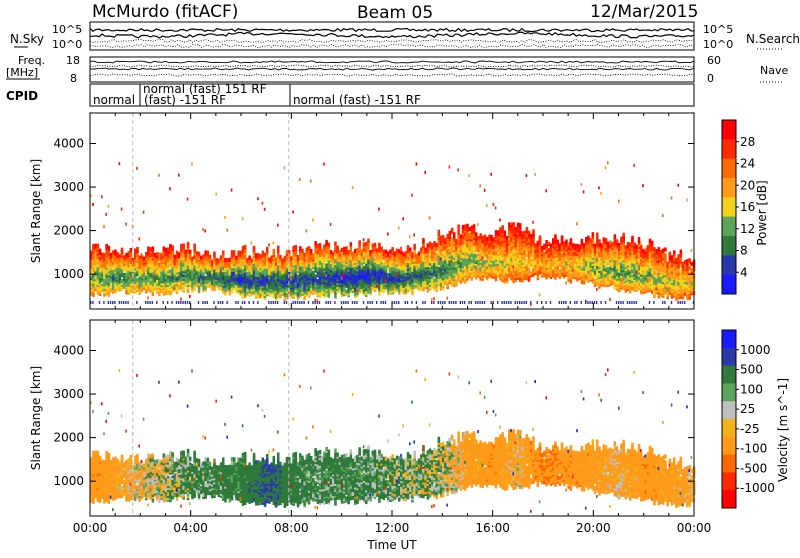  I want to click on freq-nave-panel: Freq. [MHz] 18 8 60 0 Nave, so click(397, 69).